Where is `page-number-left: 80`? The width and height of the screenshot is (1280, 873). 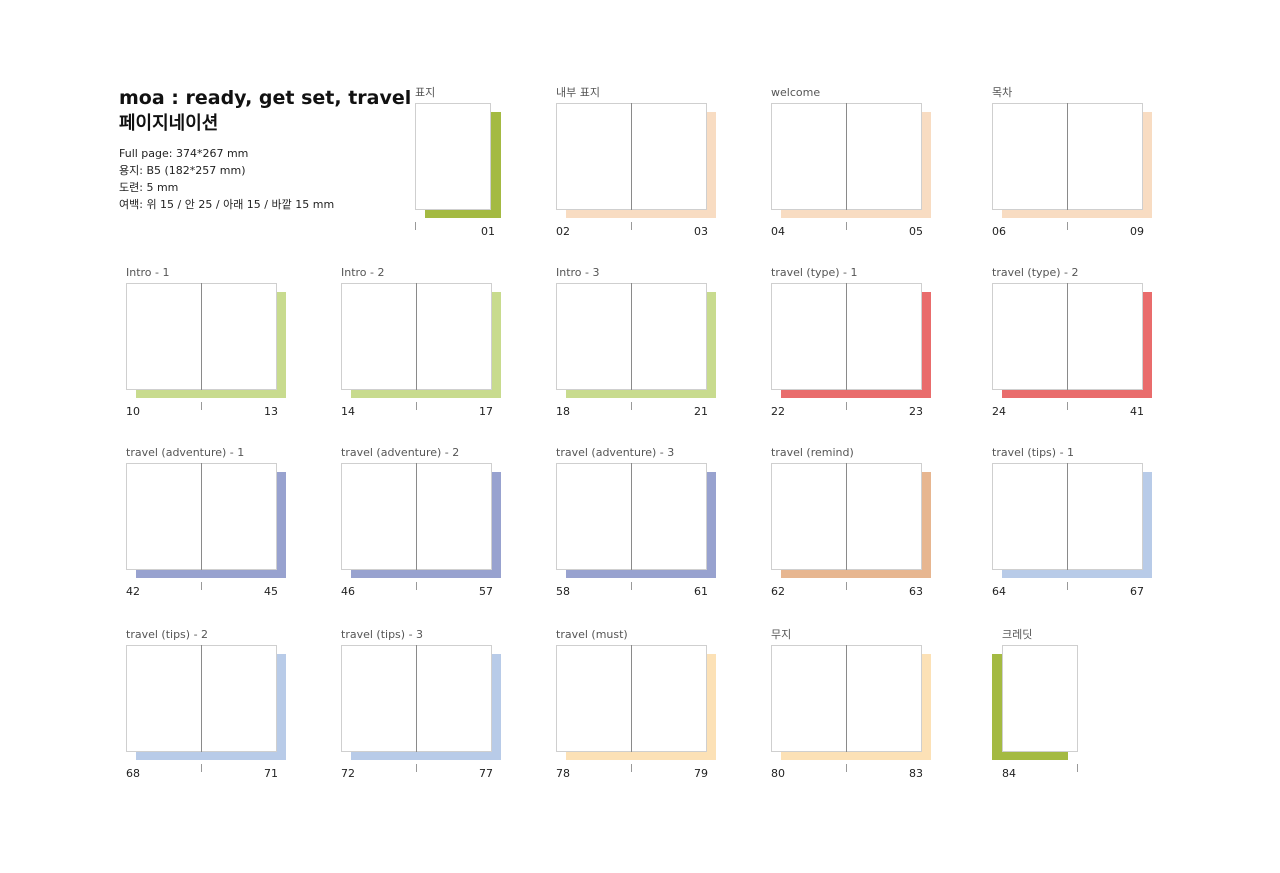
page-number-left: 80 is located at coordinates (778, 773).